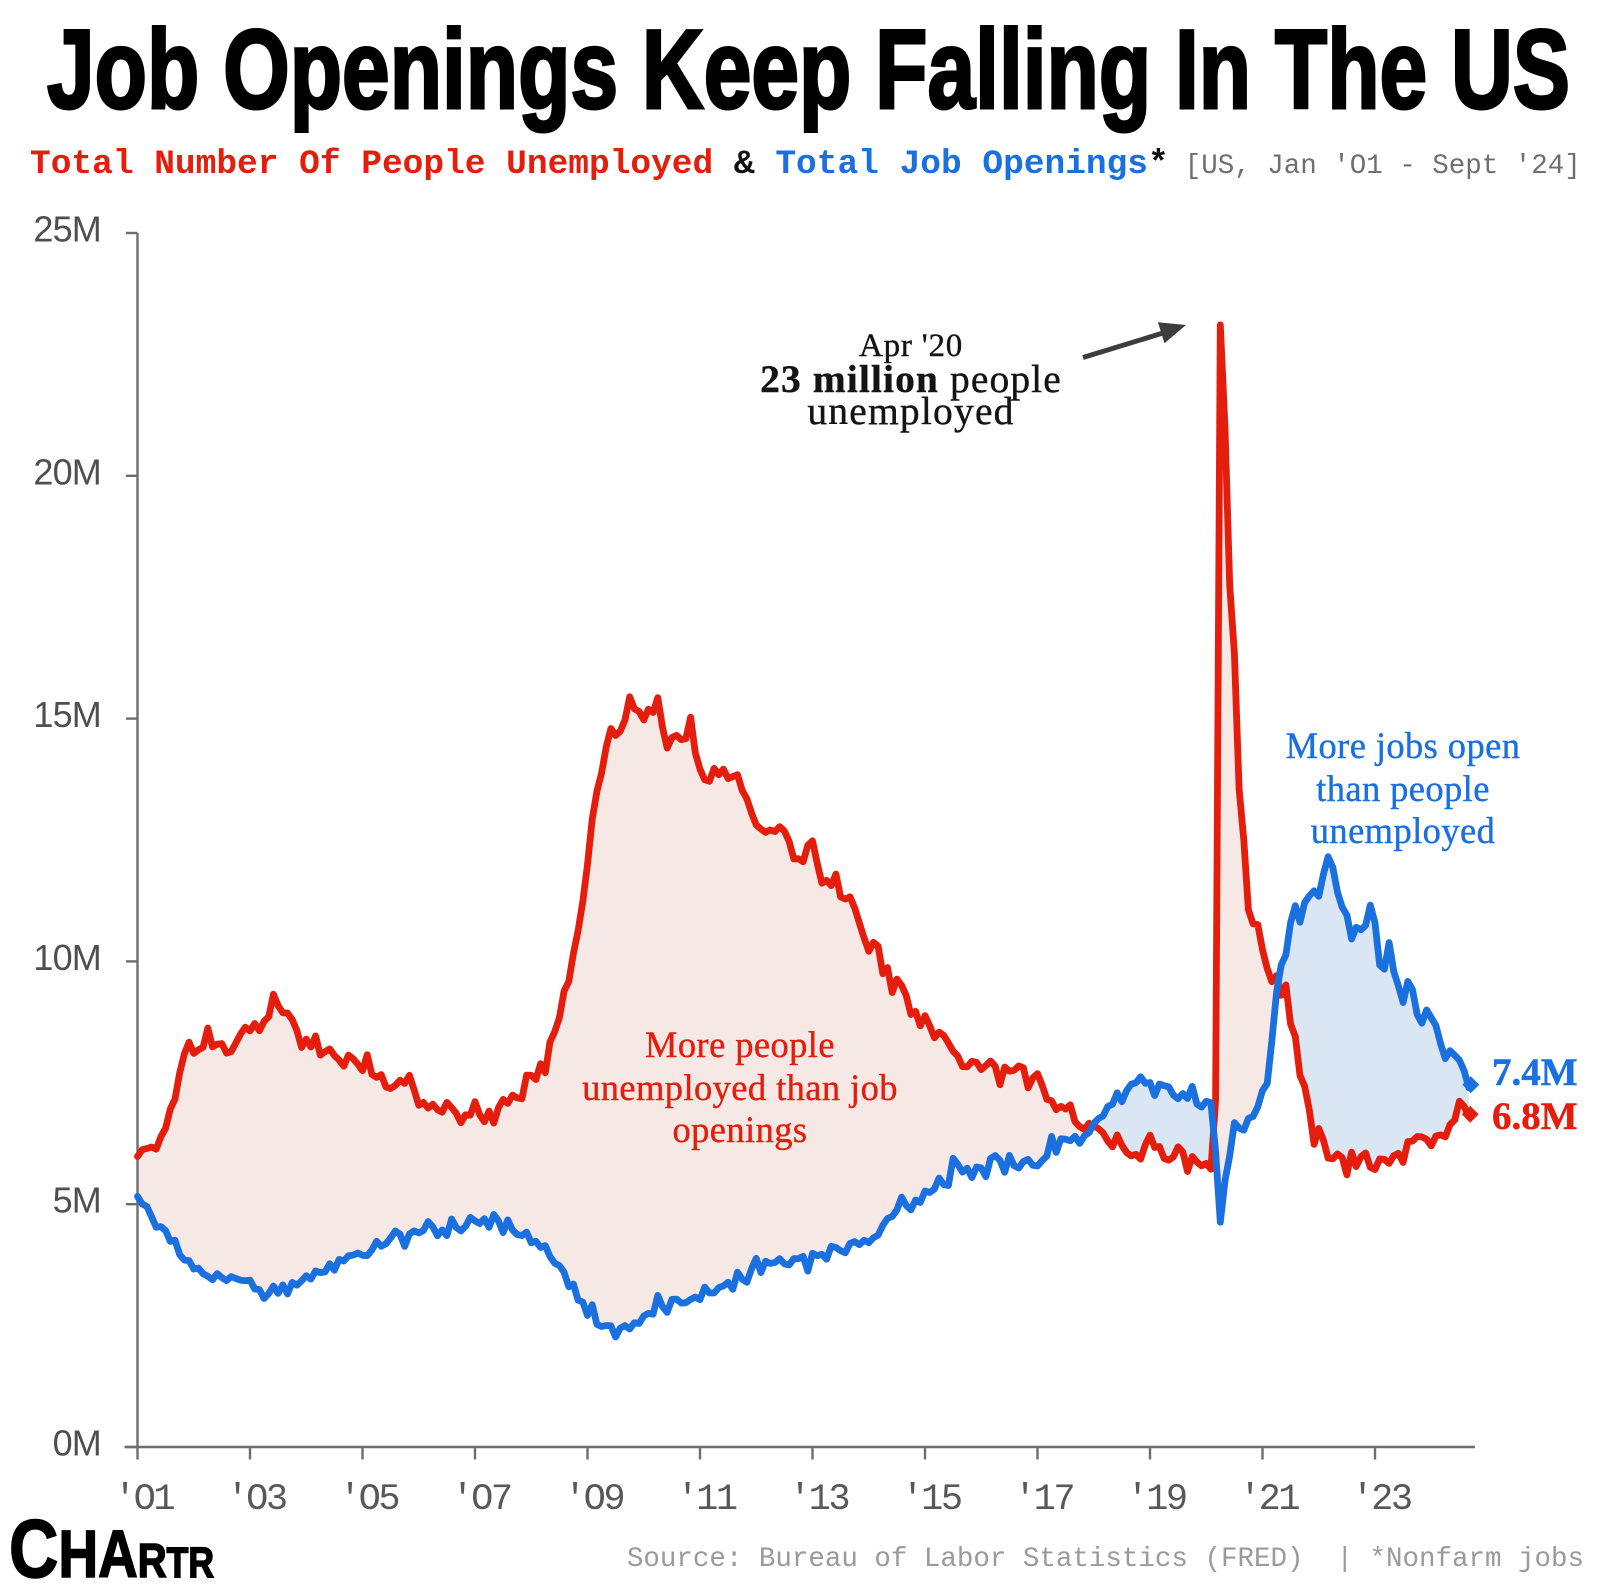  I want to click on svg-text: '13, so click(818, 1500).